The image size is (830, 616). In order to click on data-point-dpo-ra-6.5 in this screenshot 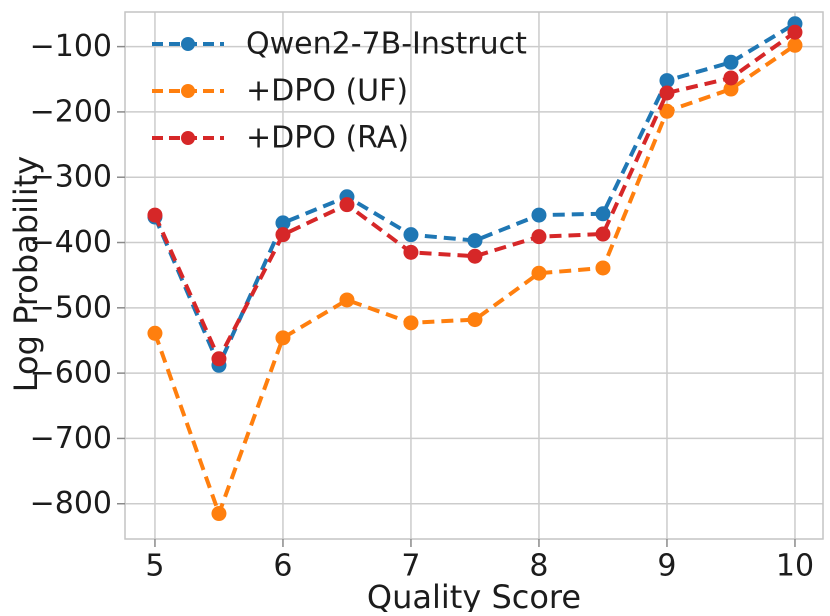, I will do `click(347, 205)`.